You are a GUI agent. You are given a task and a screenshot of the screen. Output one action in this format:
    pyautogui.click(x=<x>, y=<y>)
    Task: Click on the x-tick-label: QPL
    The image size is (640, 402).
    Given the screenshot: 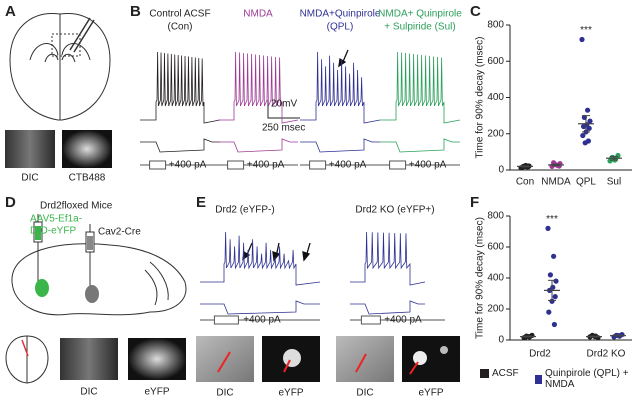 What is the action you would take?
    pyautogui.click(x=586, y=182)
    